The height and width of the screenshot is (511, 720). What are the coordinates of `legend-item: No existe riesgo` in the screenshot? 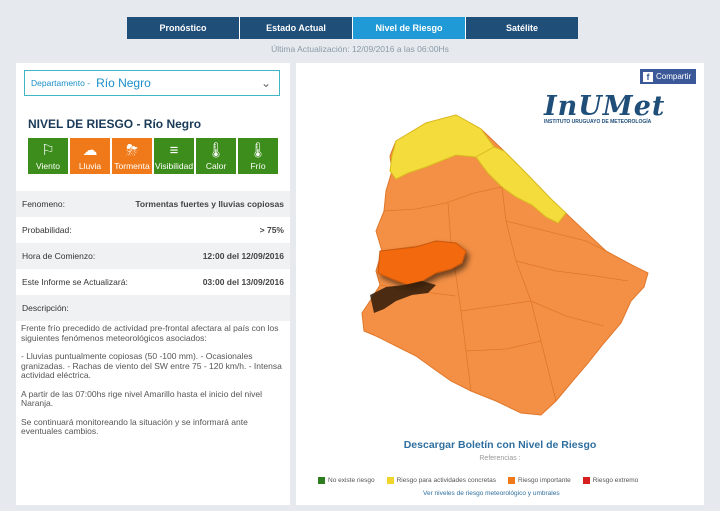 It's located at (346, 480).